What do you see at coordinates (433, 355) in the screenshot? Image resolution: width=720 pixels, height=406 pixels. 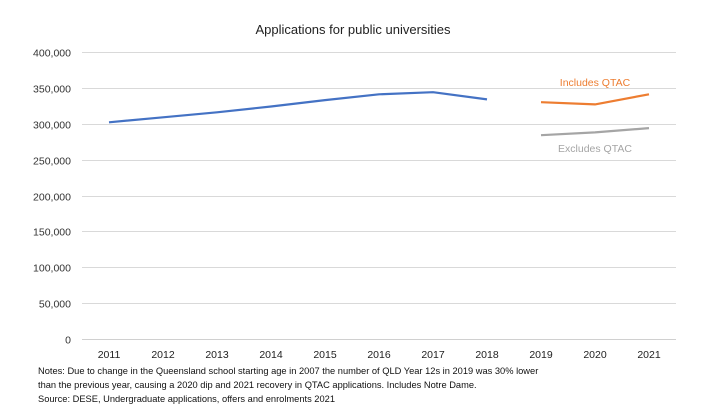 I see `x-tick-label: 2017` at bounding box center [433, 355].